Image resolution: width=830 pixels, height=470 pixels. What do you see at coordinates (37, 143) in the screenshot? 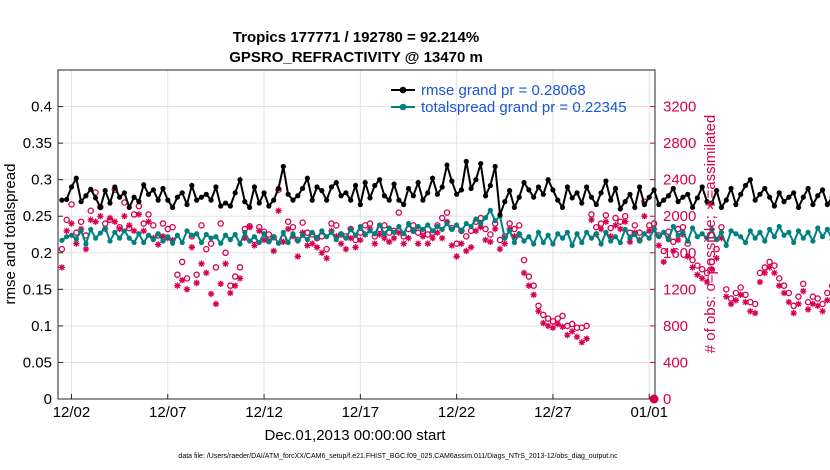
I see `y-tick-label: 0.35` at bounding box center [37, 143].